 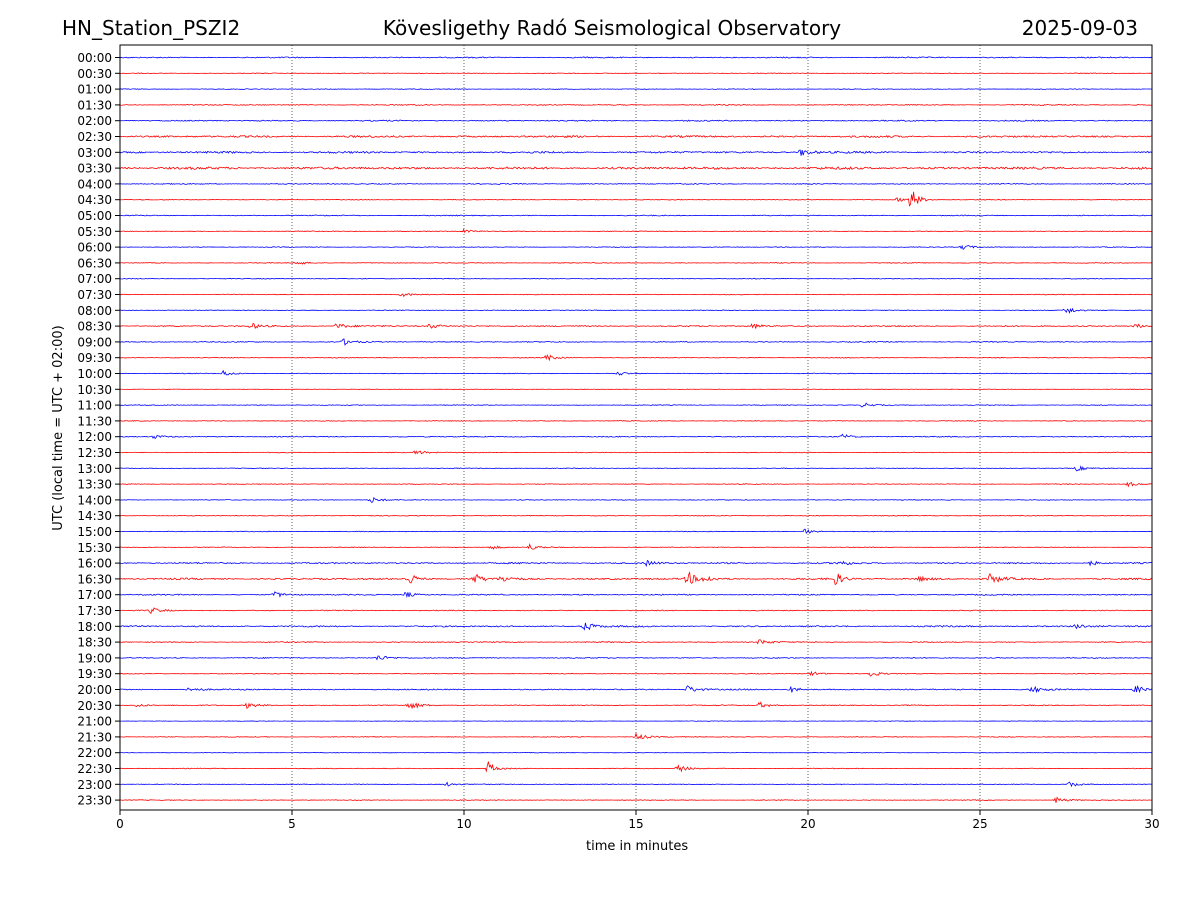 What do you see at coordinates (94, 232) in the screenshot?
I see `y-tick-label: 05:30` at bounding box center [94, 232].